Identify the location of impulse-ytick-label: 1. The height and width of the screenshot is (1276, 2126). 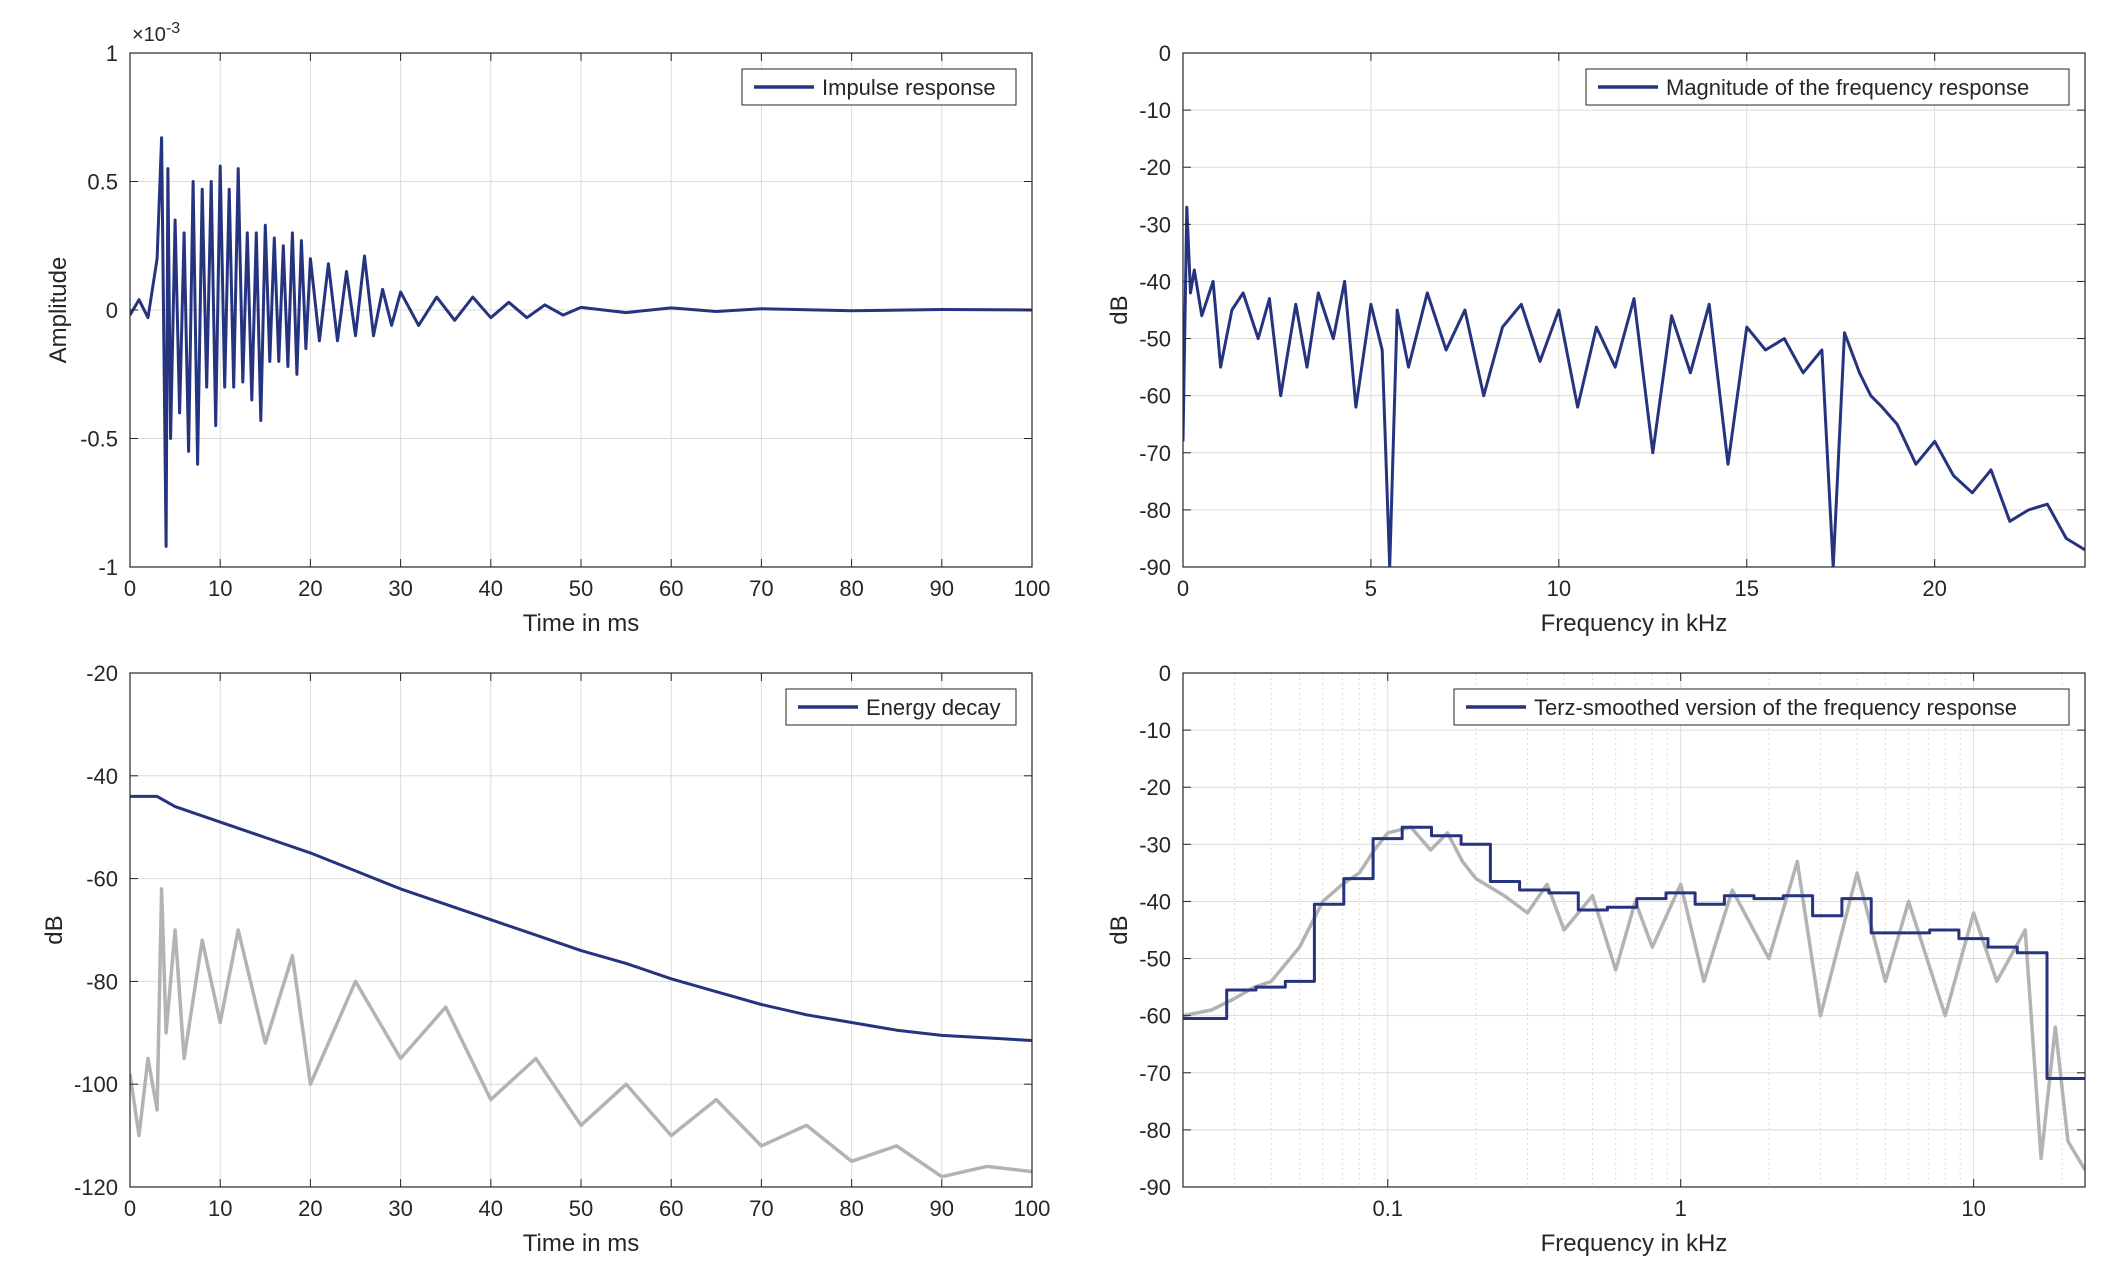
(112, 53).